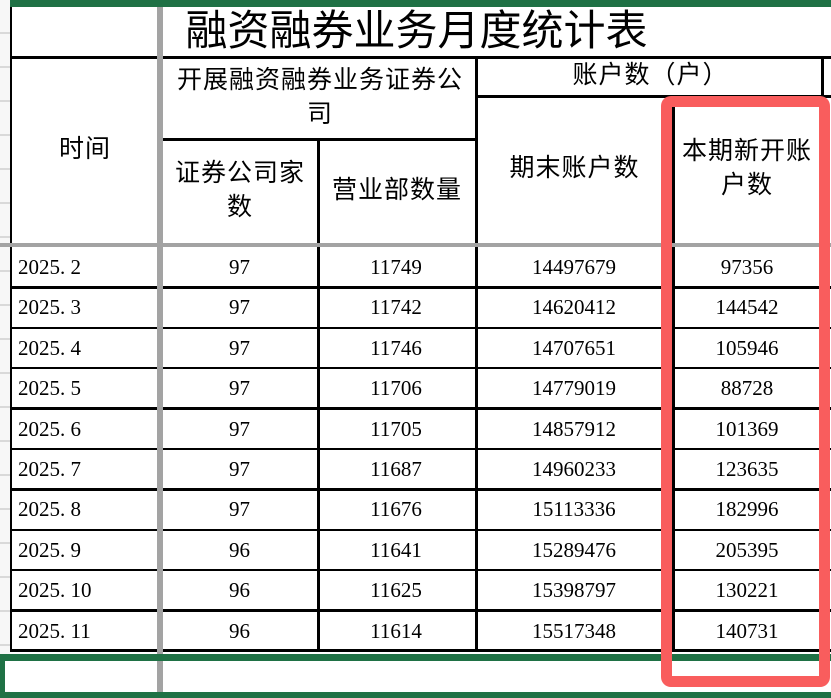  Describe the element at coordinates (160, 349) in the screenshot. I see `pane-divider-vertical` at that location.